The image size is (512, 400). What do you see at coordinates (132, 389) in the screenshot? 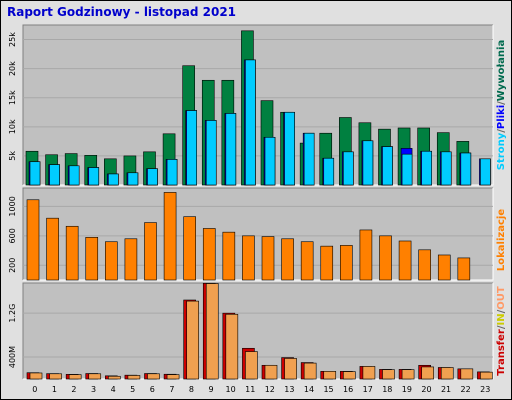
I see `xtick-label-hour-5: 5` at bounding box center [132, 389].